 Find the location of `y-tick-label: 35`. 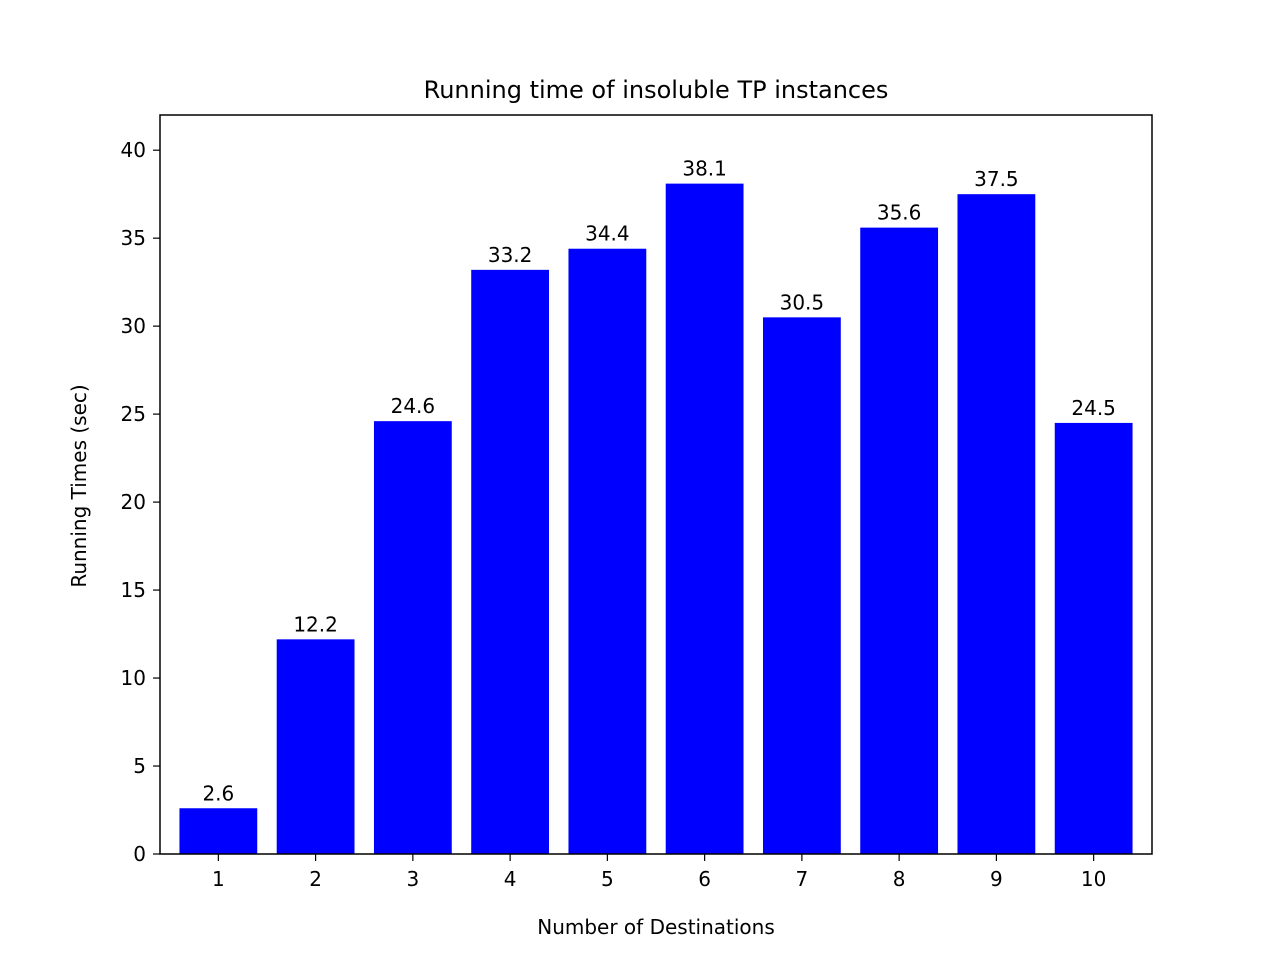

y-tick-label: 35 is located at coordinates (133, 238).